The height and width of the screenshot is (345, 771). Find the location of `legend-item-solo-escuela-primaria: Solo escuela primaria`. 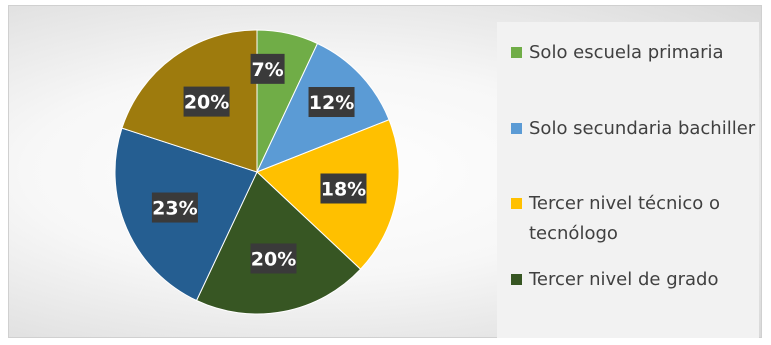

legend-item-solo-escuela-primaria: Solo escuela primaria is located at coordinates (634, 53).